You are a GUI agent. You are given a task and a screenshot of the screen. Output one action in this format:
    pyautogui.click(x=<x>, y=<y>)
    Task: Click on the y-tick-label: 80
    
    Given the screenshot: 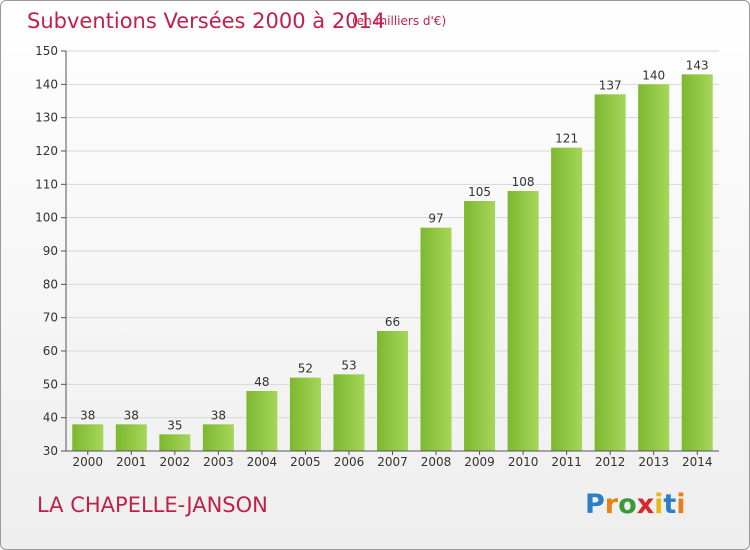 What is the action you would take?
    pyautogui.click(x=50, y=284)
    